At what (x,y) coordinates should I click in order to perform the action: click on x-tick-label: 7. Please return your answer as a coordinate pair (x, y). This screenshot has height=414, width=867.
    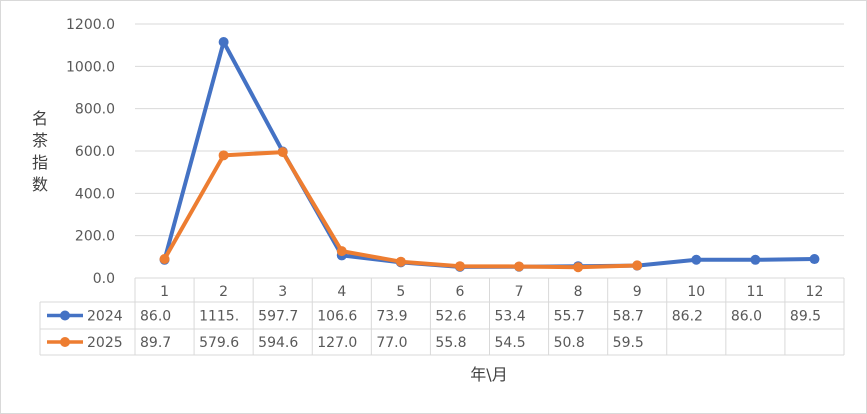
    Looking at the image, I should click on (519, 292).